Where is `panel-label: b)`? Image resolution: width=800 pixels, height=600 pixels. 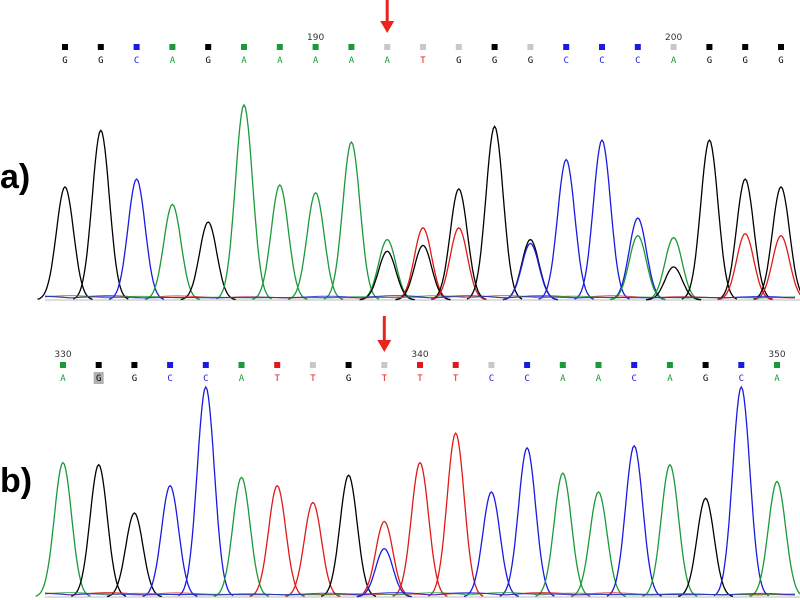 panel-label: b) is located at coordinates (16, 481).